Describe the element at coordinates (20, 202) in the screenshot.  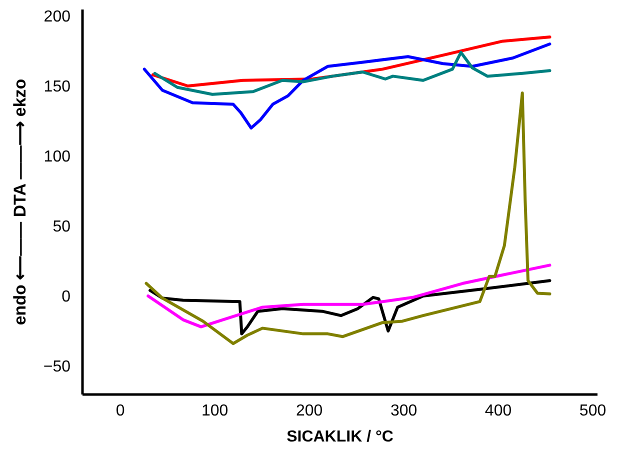
I see `y-axis-title: endo ⟵—— DTA ——⟶ ekzo` at that location.